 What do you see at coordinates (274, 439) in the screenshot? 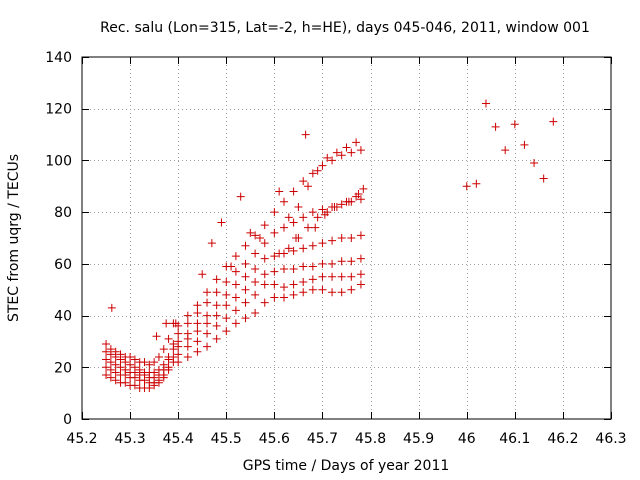
I see `x-tick-label: 45.6` at bounding box center [274, 439].